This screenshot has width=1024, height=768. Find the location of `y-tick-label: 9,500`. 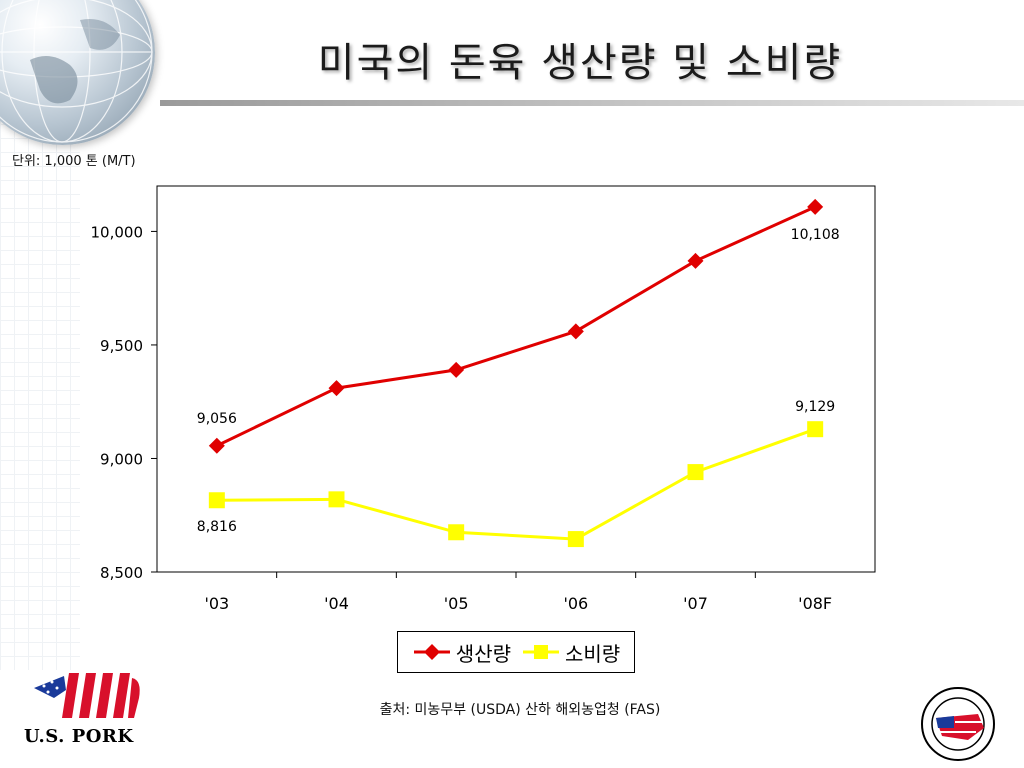

y-tick-label: 9,500 is located at coordinates (121, 346).